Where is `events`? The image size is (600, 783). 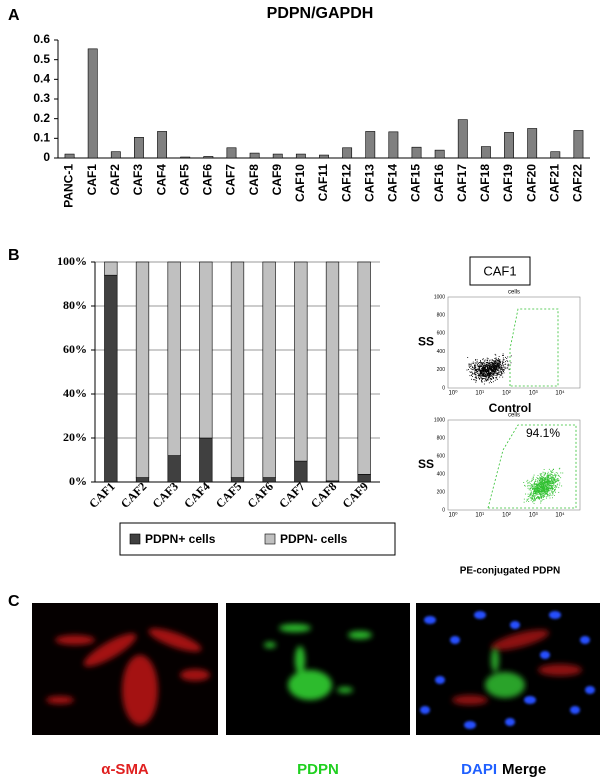
events is located at coordinates (543, 486).